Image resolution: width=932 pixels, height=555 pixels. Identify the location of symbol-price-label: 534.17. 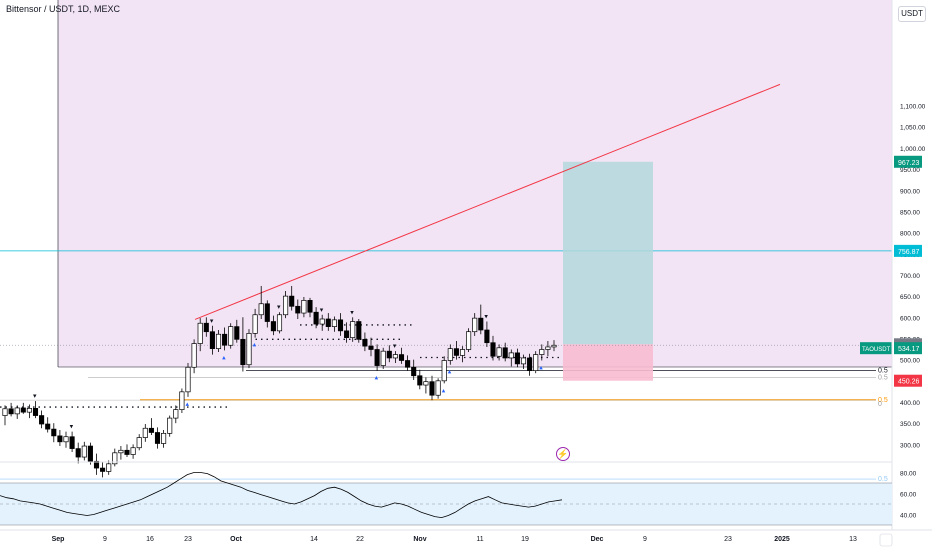
(909, 349).